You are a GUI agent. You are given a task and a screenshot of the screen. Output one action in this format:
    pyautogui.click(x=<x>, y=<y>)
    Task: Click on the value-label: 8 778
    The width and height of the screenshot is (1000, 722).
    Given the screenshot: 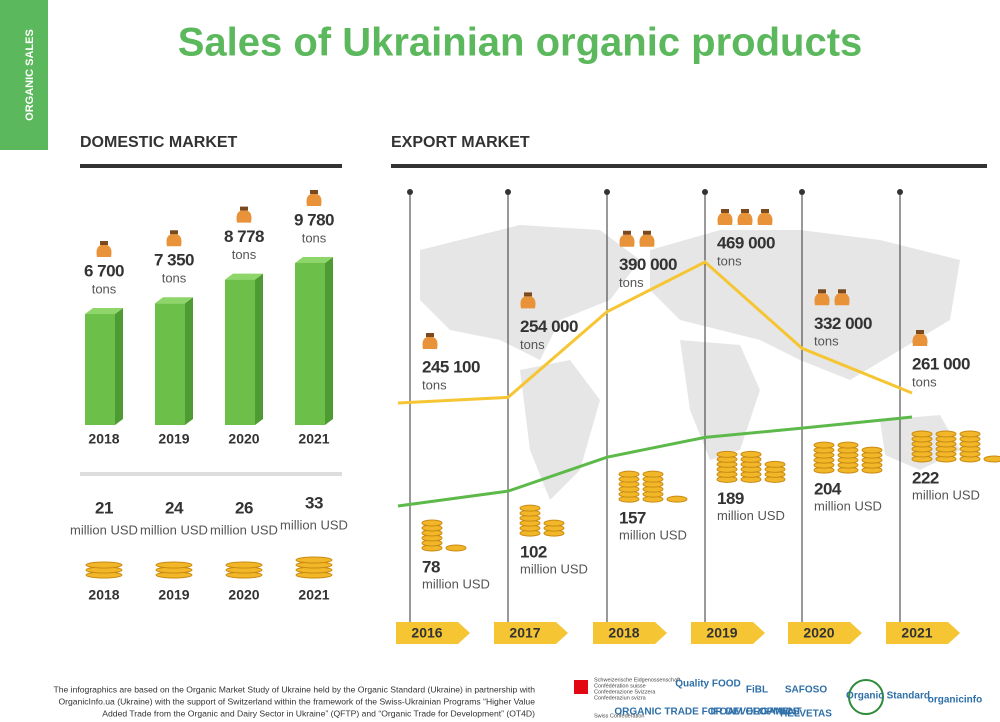 What is the action you would take?
    pyautogui.click(x=244, y=236)
    